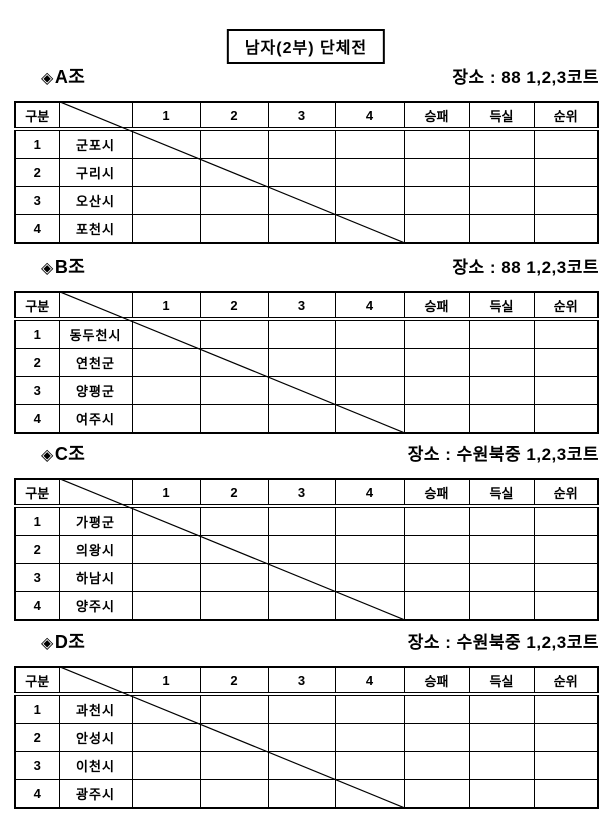  What do you see at coordinates (95, 549) in the screenshot?
I see `team-name-cell: 의왕시` at bounding box center [95, 549].